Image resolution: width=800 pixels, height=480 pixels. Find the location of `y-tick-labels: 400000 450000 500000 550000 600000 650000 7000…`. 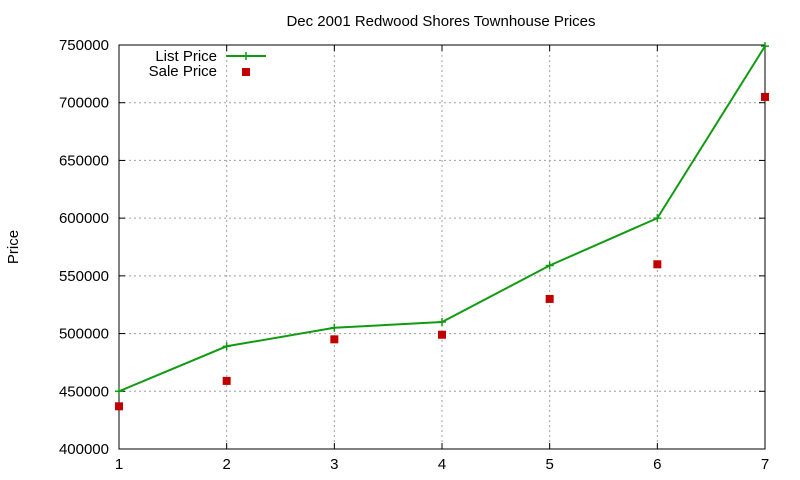

y-tick-labels: 400000 450000 500000 550000 600000 650000 7000… is located at coordinates (84, 247).